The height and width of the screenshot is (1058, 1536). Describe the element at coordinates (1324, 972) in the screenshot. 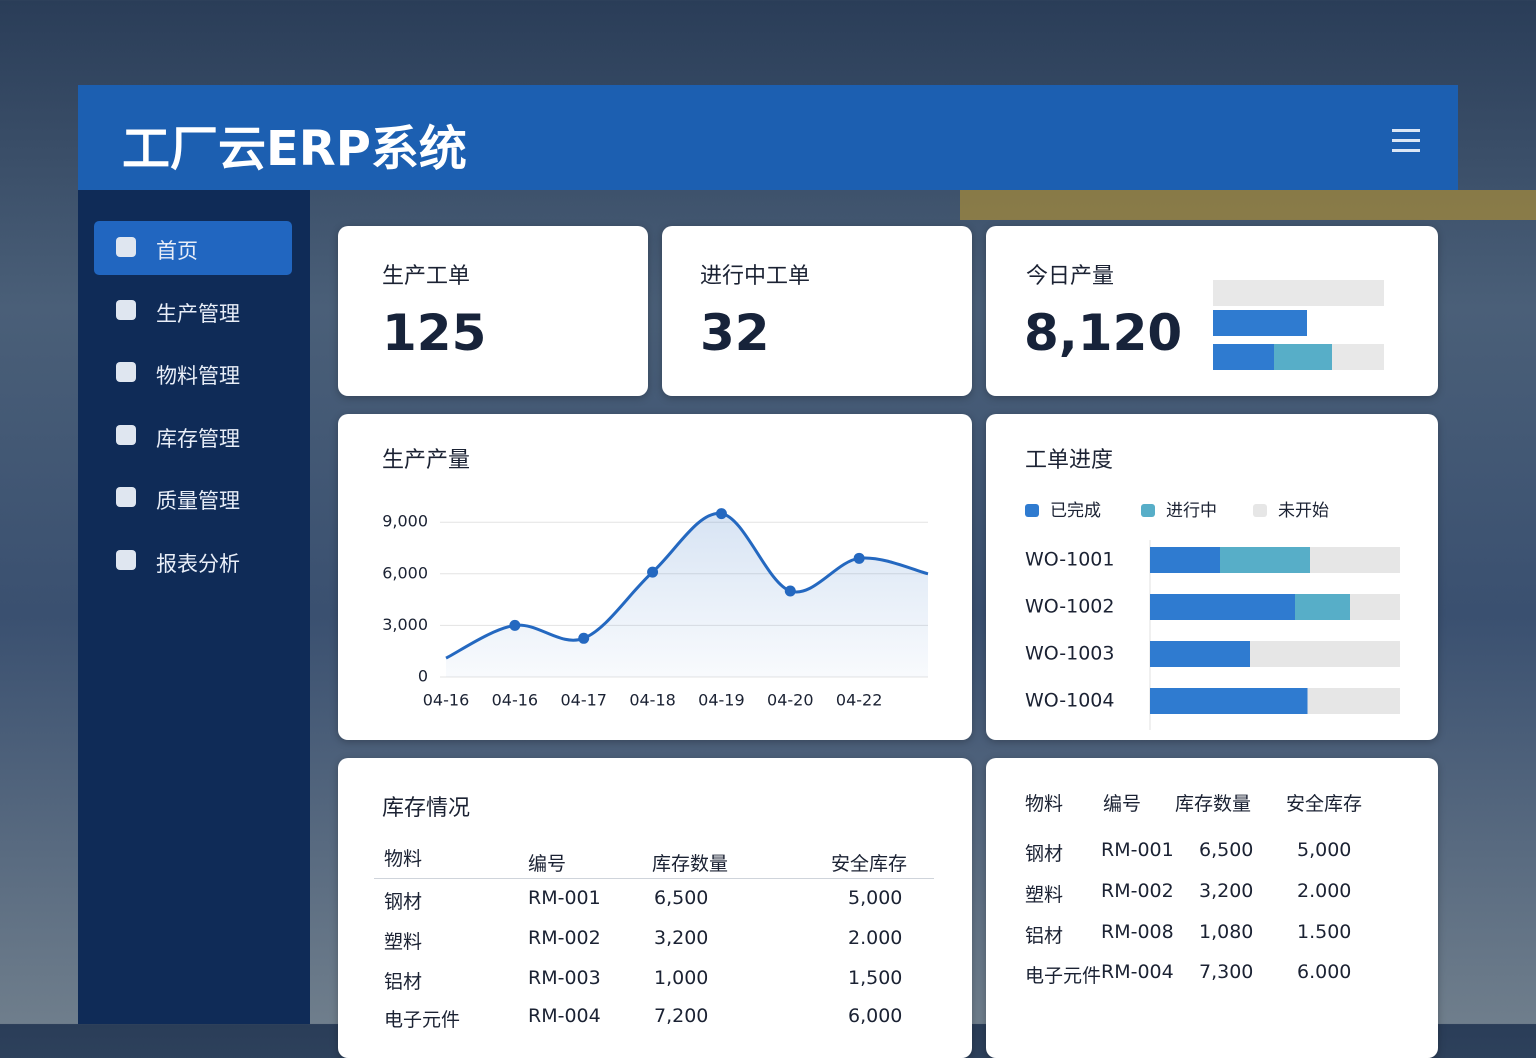

I see `table-cell: 6.000` at that location.